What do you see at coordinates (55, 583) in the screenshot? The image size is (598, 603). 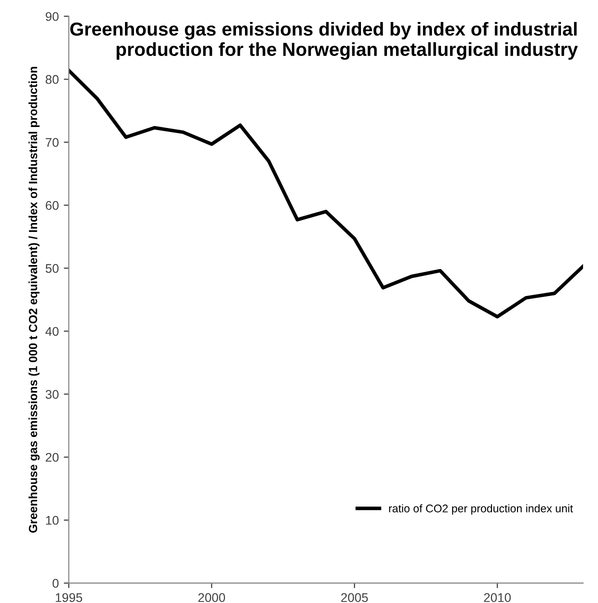 I see `y-tick-label: 0` at bounding box center [55, 583].